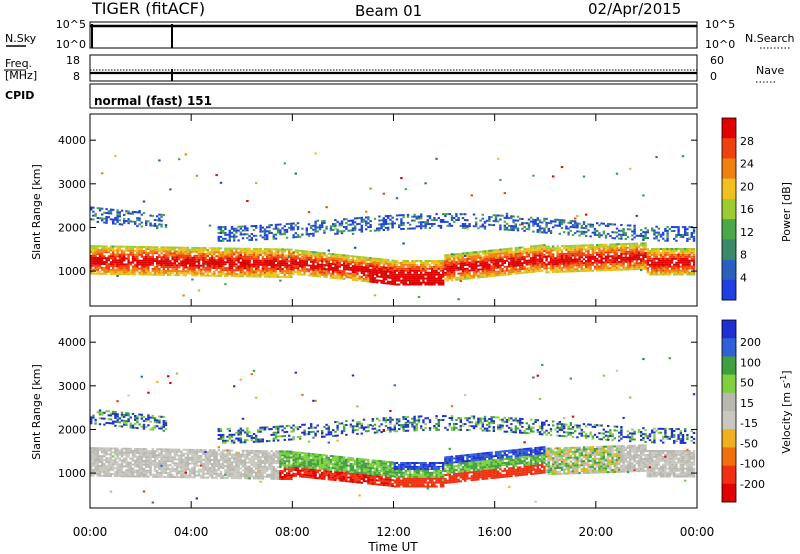 The width and height of the screenshot is (800, 554). What do you see at coordinates (71, 24) in the screenshot?
I see `noise-left-tick-top: 10^5` at bounding box center [71, 24].